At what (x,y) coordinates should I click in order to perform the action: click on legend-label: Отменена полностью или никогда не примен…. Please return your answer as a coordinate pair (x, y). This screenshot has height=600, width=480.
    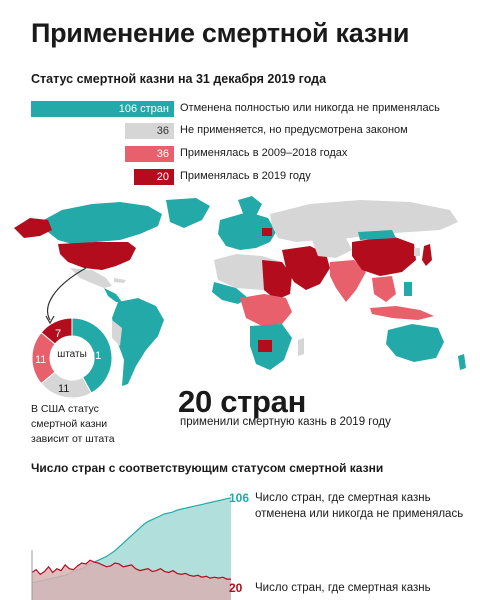
    Looking at the image, I should click on (310, 108).